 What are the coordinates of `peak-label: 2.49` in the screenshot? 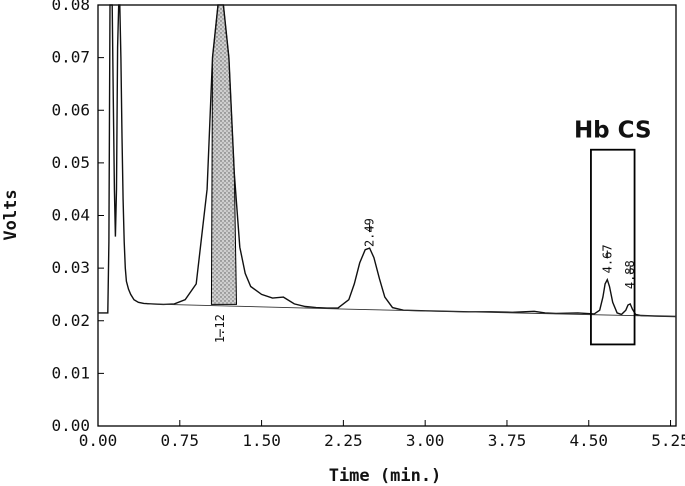 It's located at (370, 232).